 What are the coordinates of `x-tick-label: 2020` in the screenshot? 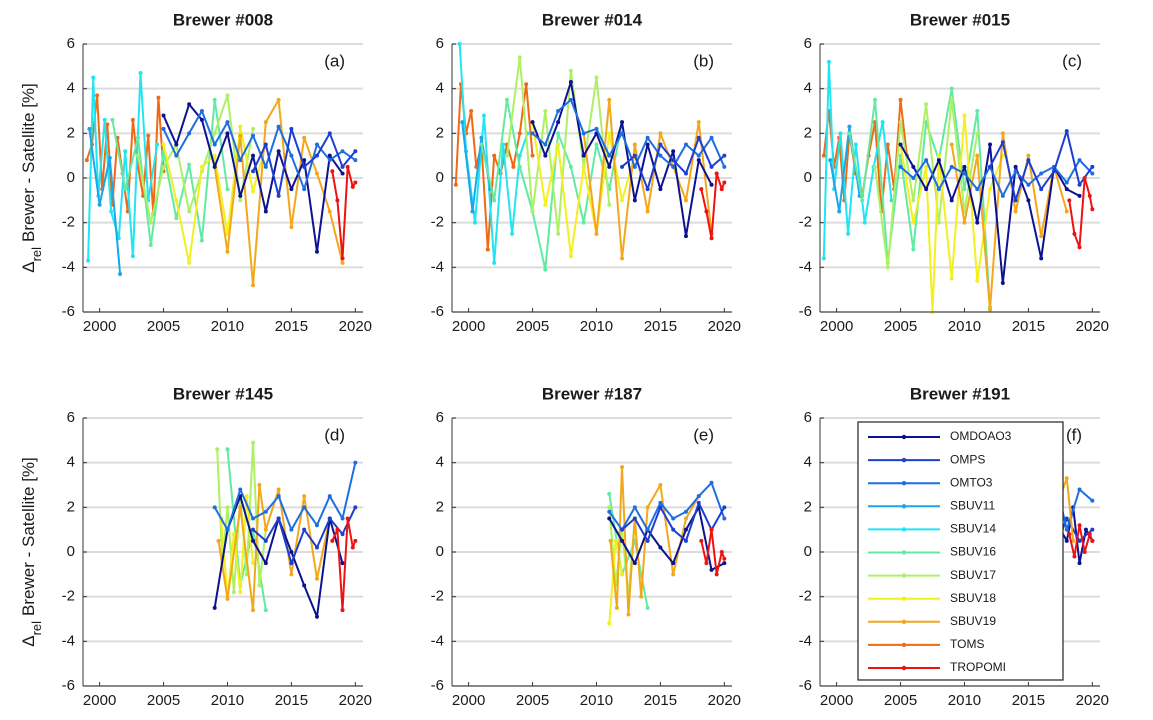 It's located at (355, 700).